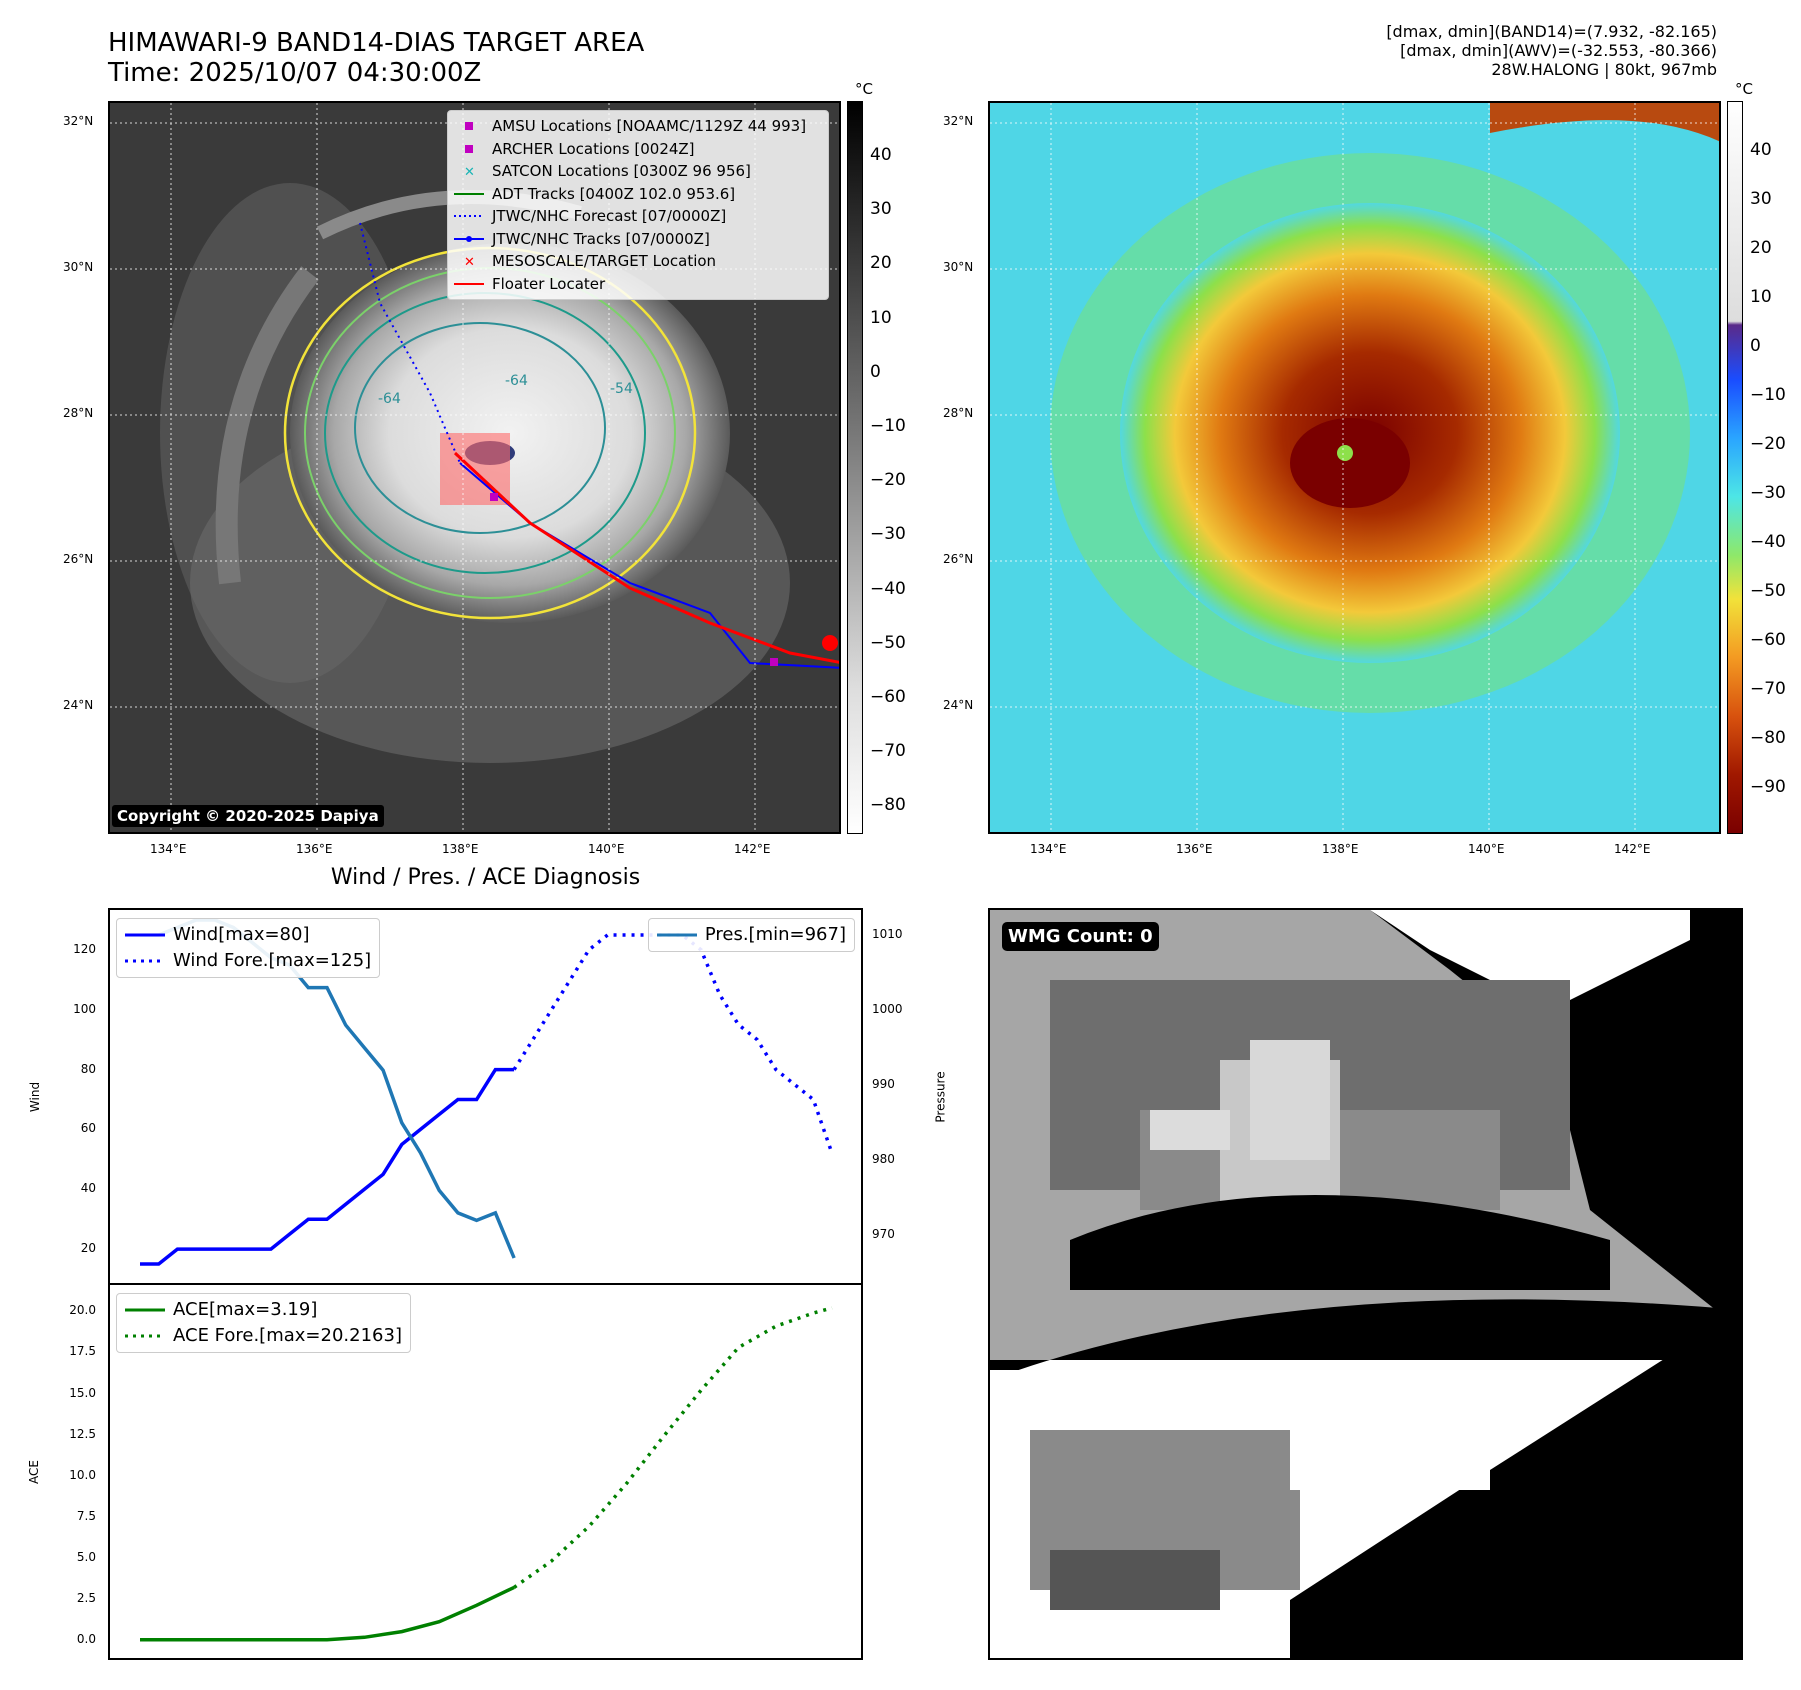 The height and width of the screenshot is (1690, 1801). I want to click on pressure-axis-tick: 1010, so click(887, 934).